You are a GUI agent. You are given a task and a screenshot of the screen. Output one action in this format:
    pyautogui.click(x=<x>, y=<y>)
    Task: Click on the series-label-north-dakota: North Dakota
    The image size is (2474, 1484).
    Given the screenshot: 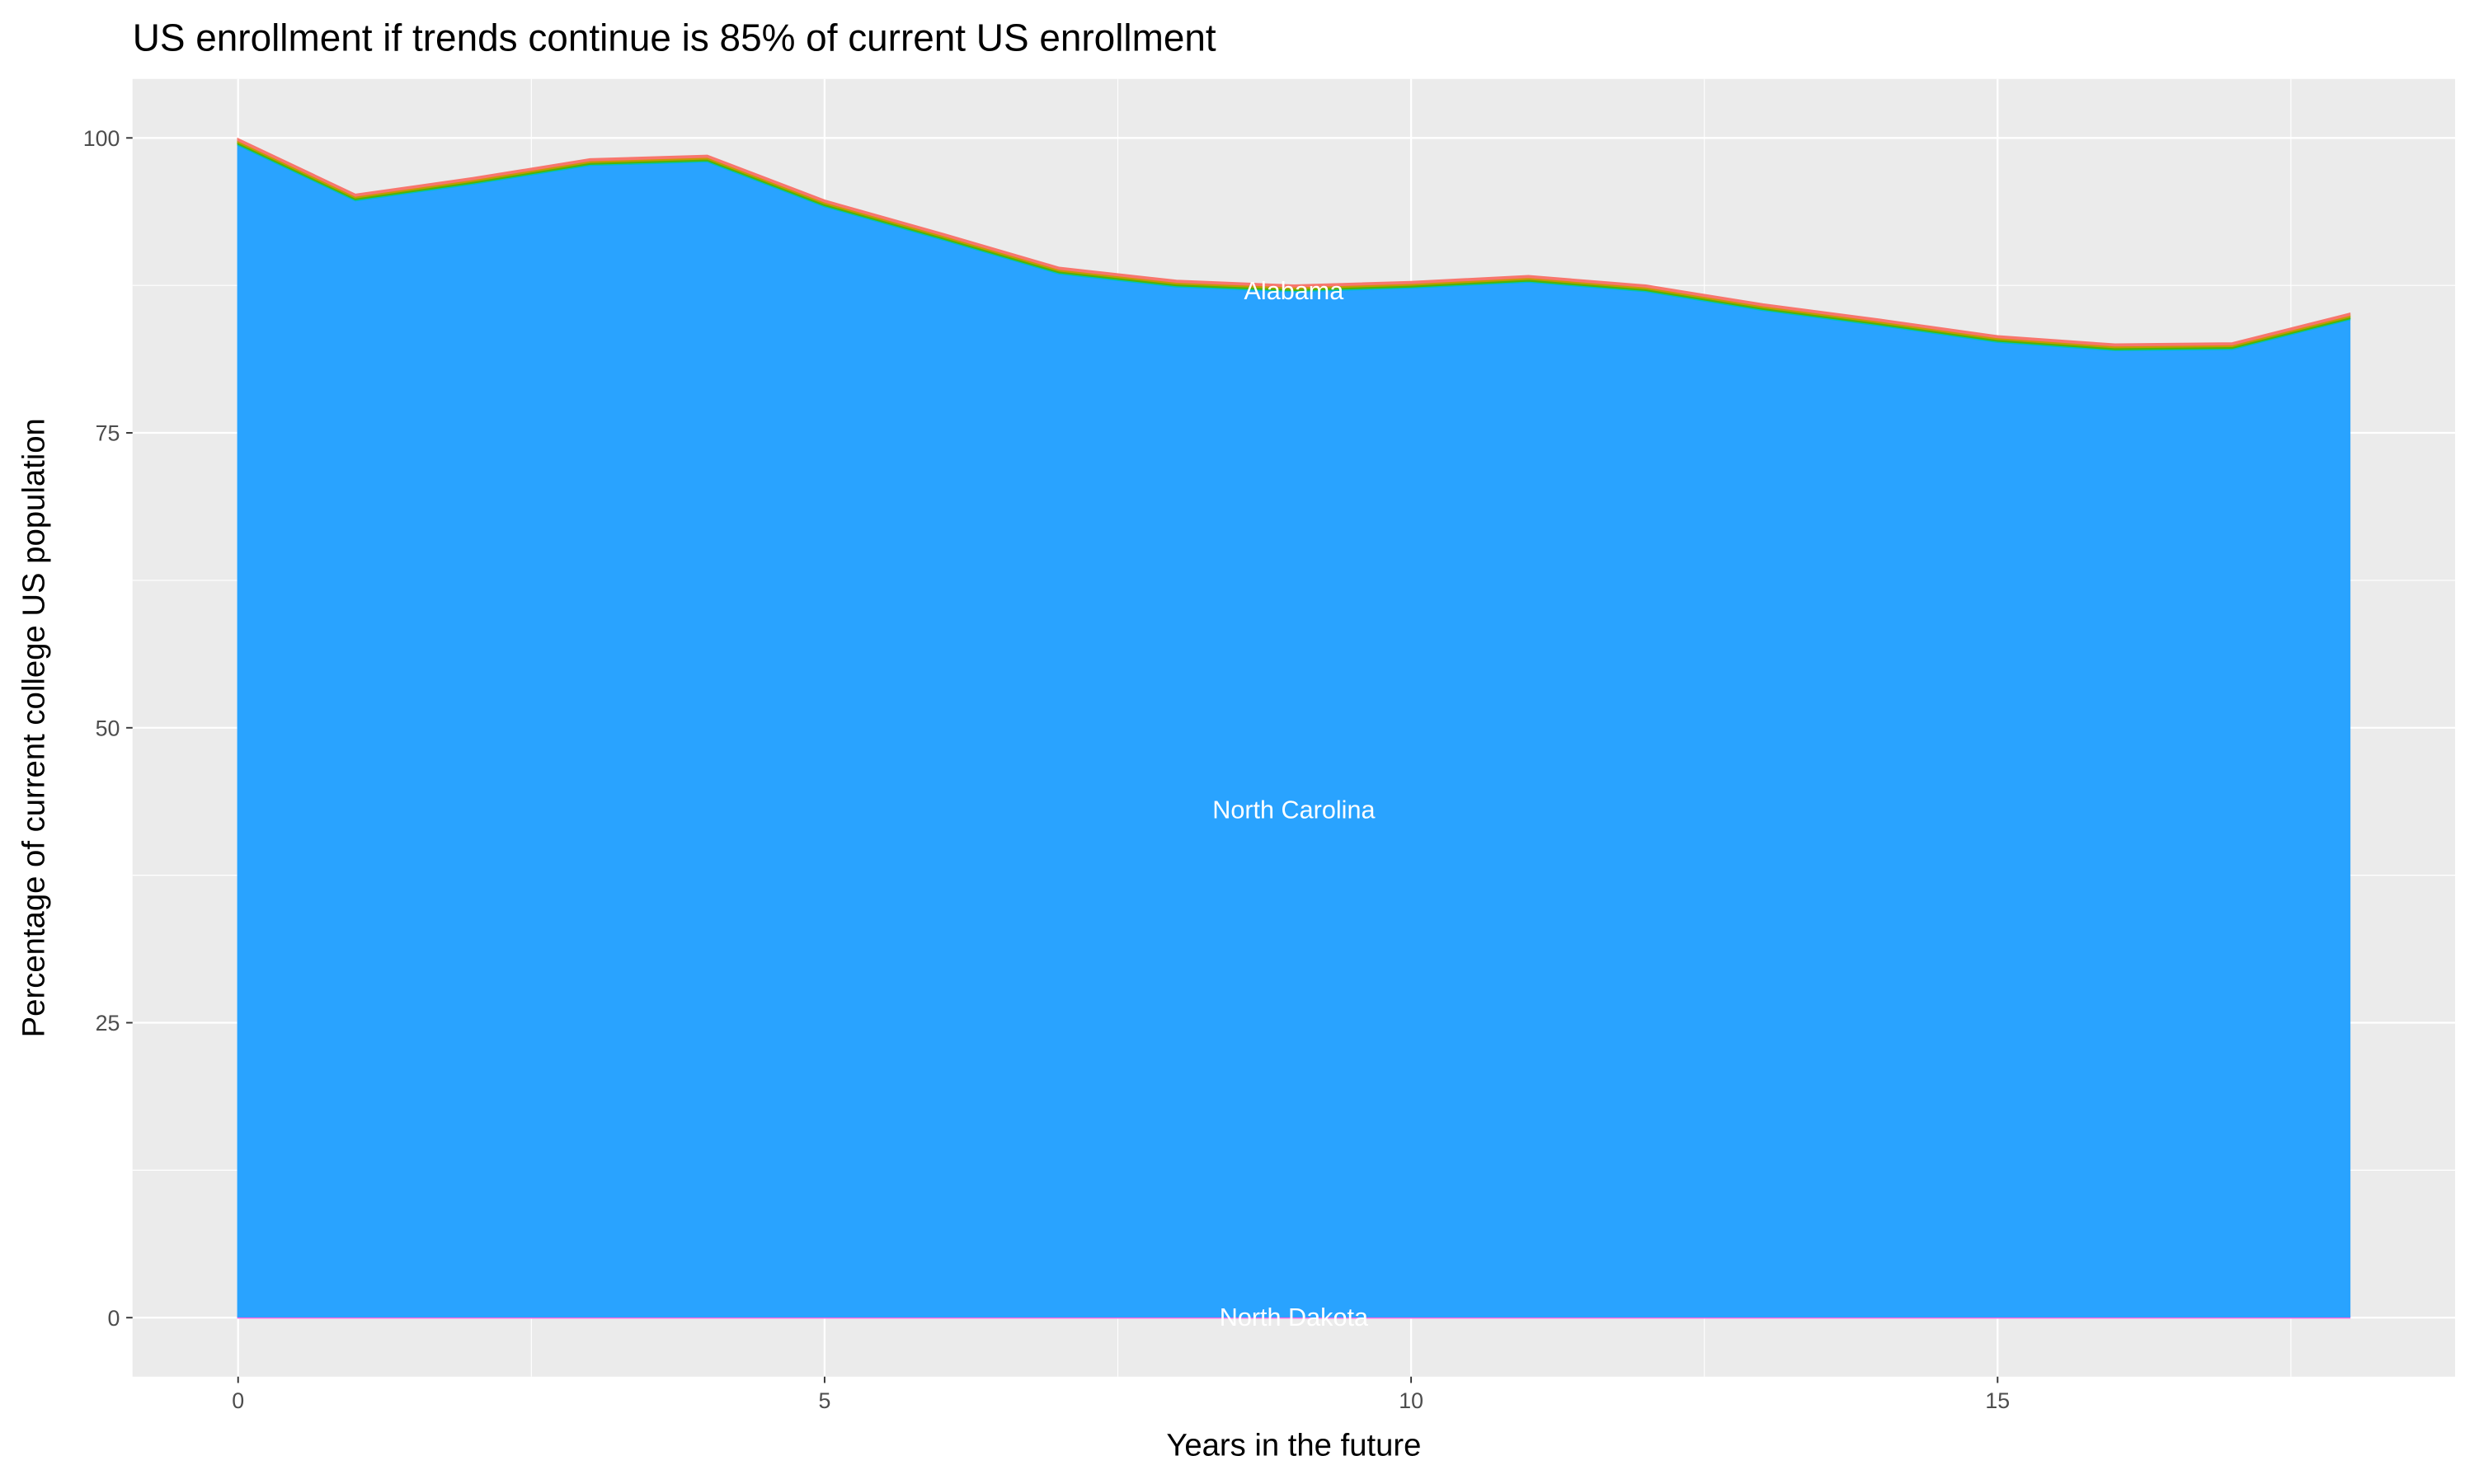 What is the action you would take?
    pyautogui.click(x=1294, y=1317)
    